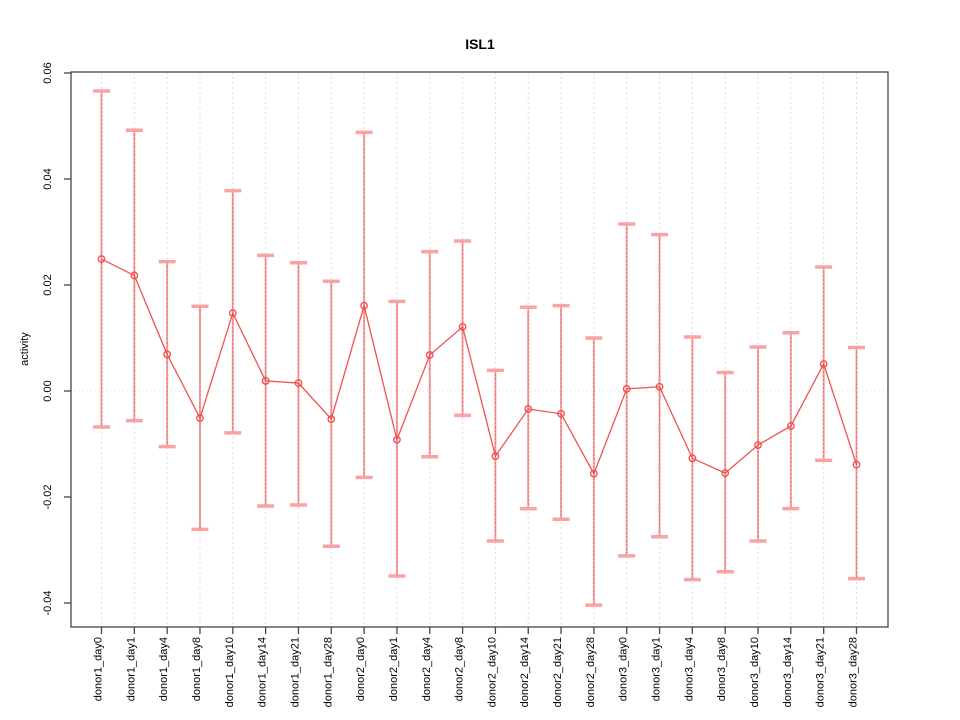 This screenshot has width=960, height=720. What do you see at coordinates (821, 672) in the screenshot?
I see `x-tick-label: donor3_day21` at bounding box center [821, 672].